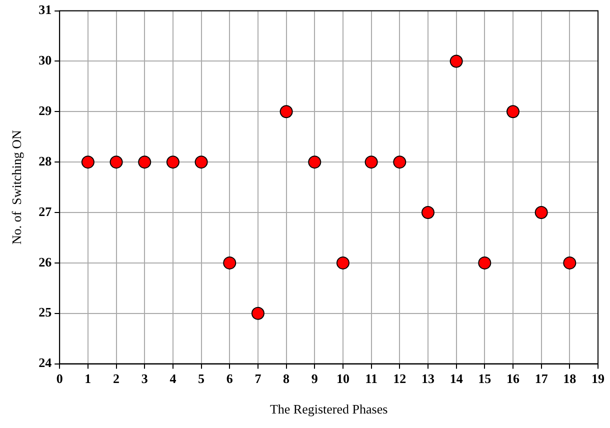 This screenshot has width=610, height=428. Describe the element at coordinates (144, 378) in the screenshot. I see `x-tick-label: 3` at that location.